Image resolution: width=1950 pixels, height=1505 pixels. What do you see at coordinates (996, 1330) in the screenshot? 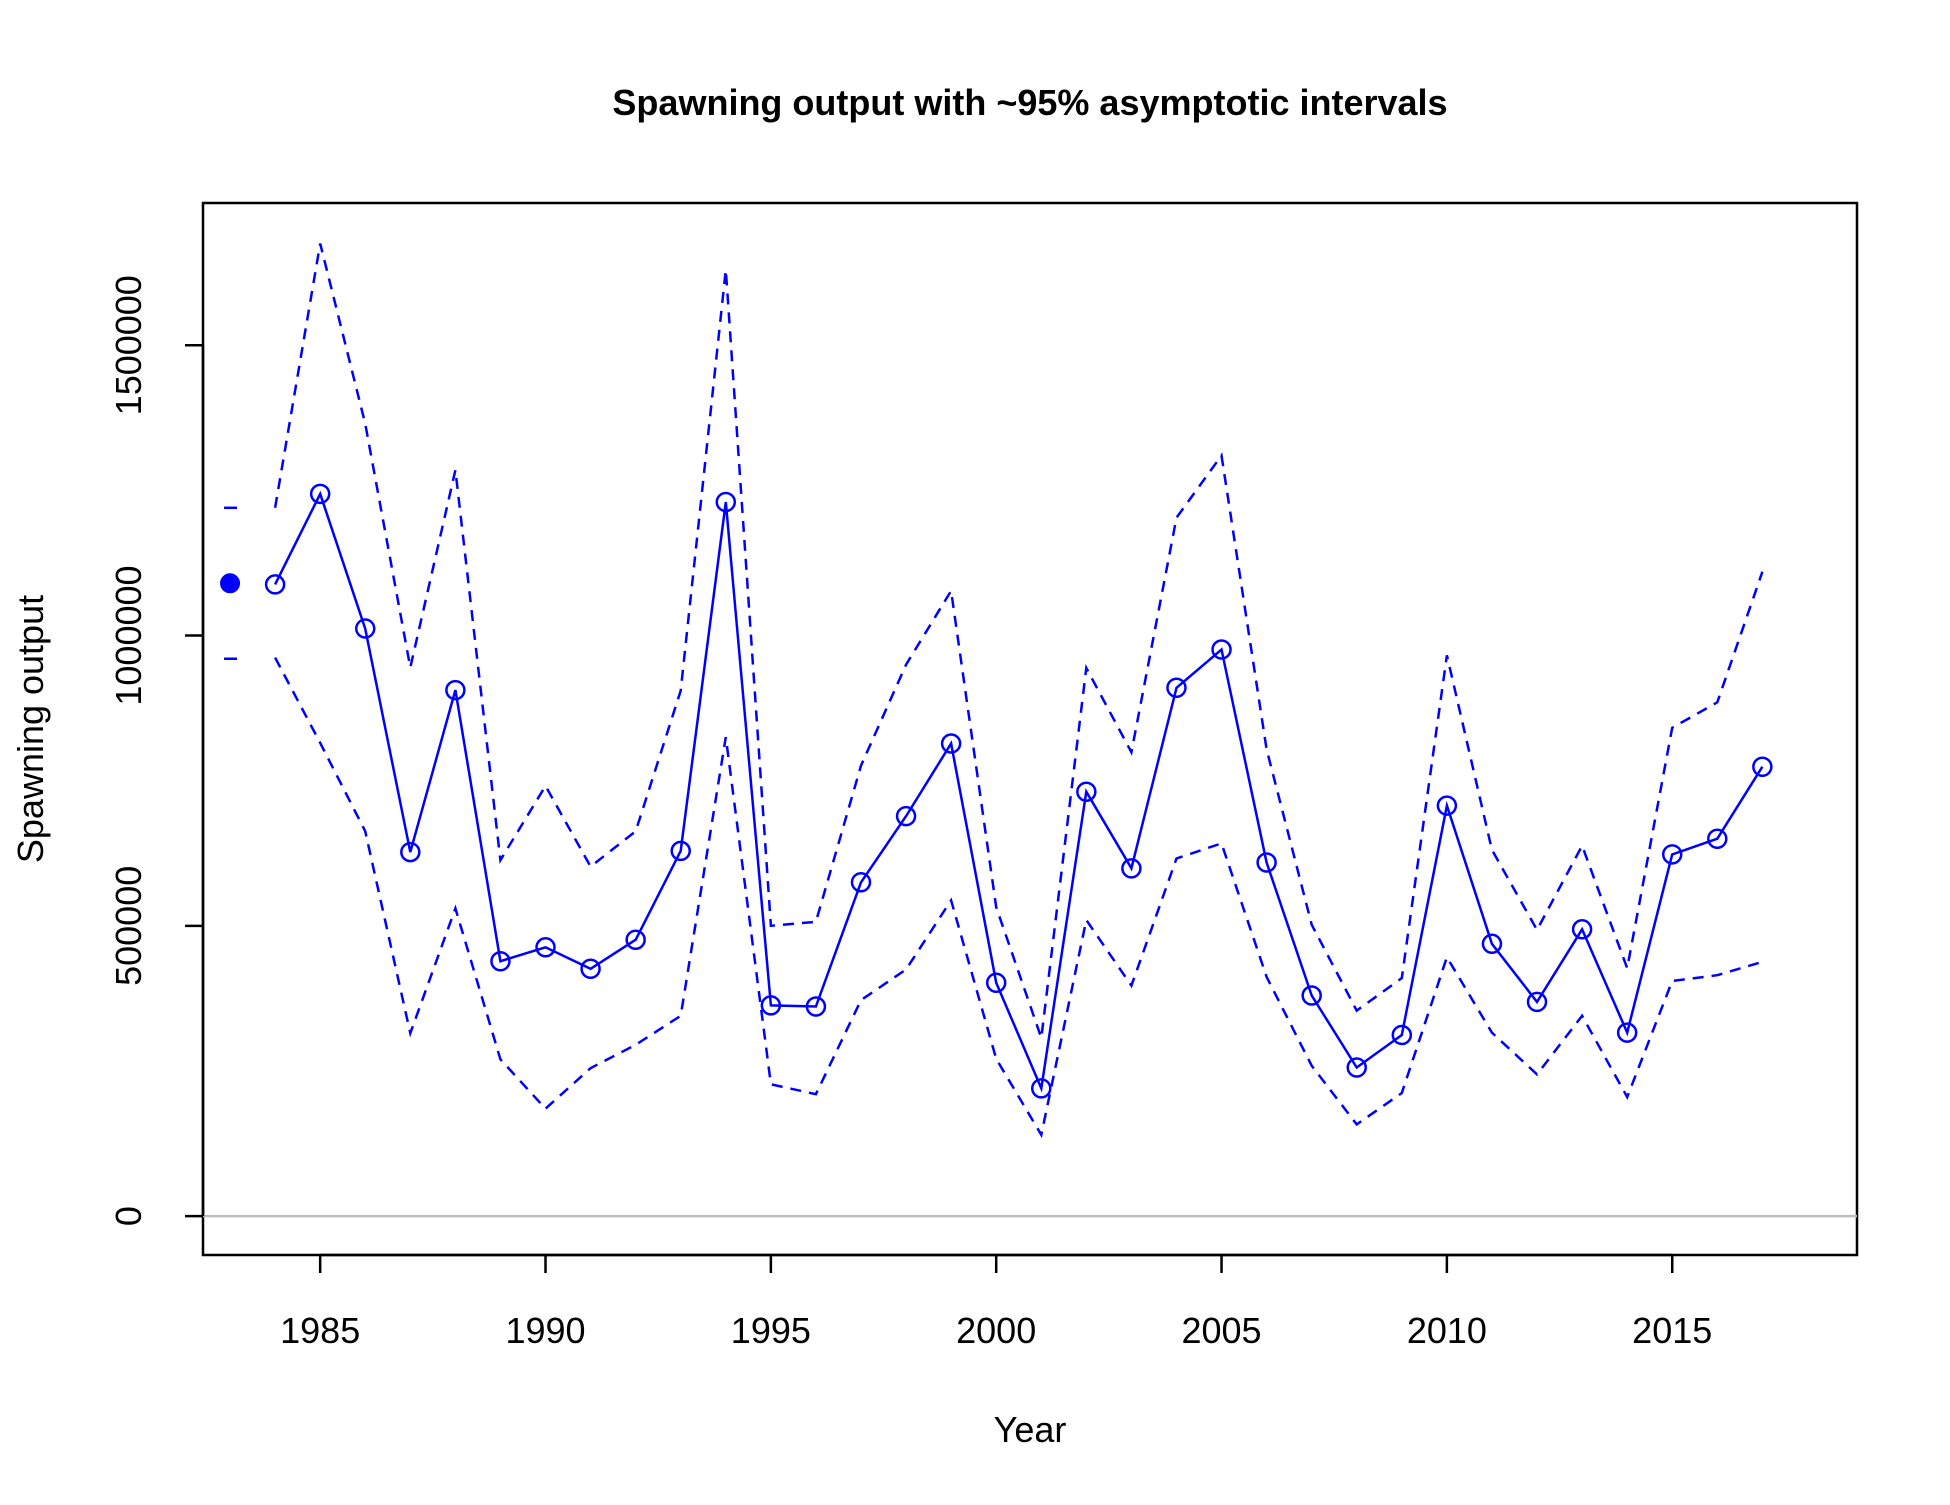
I see `x-tick-label: 2000` at bounding box center [996, 1330].